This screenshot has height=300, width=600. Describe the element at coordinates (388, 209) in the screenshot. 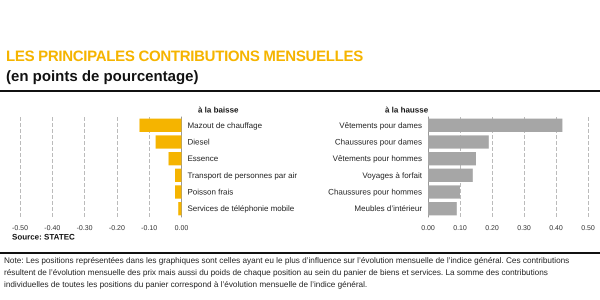

I see `y-tick-label: Meubles d’intérieur` at that location.